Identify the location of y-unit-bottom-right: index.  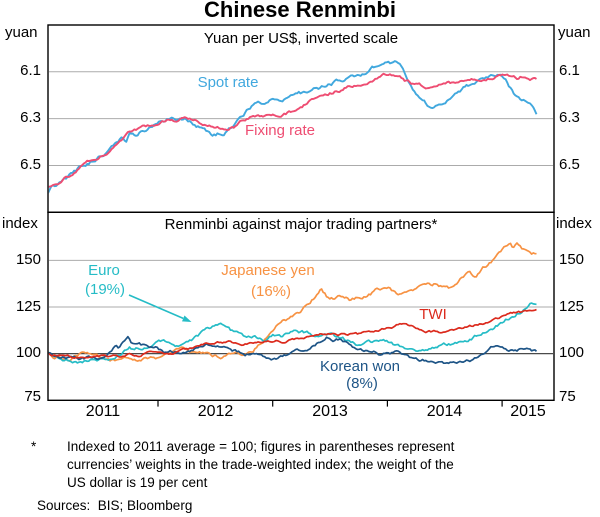
(574, 223).